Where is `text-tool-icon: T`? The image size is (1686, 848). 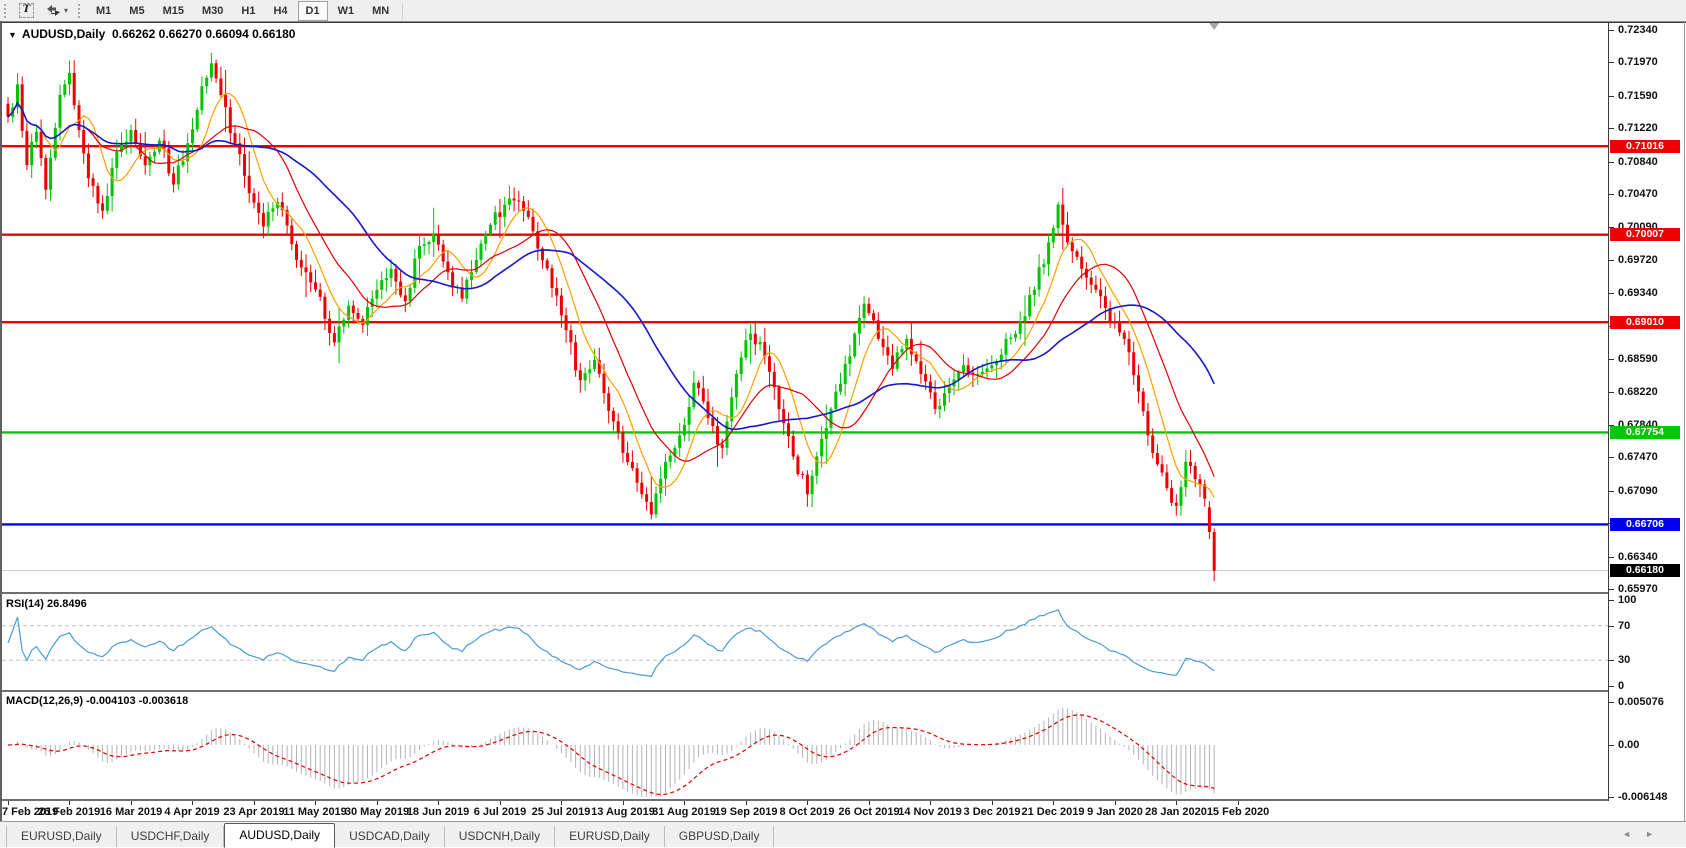
text-tool-icon: T is located at coordinates (26, 10).